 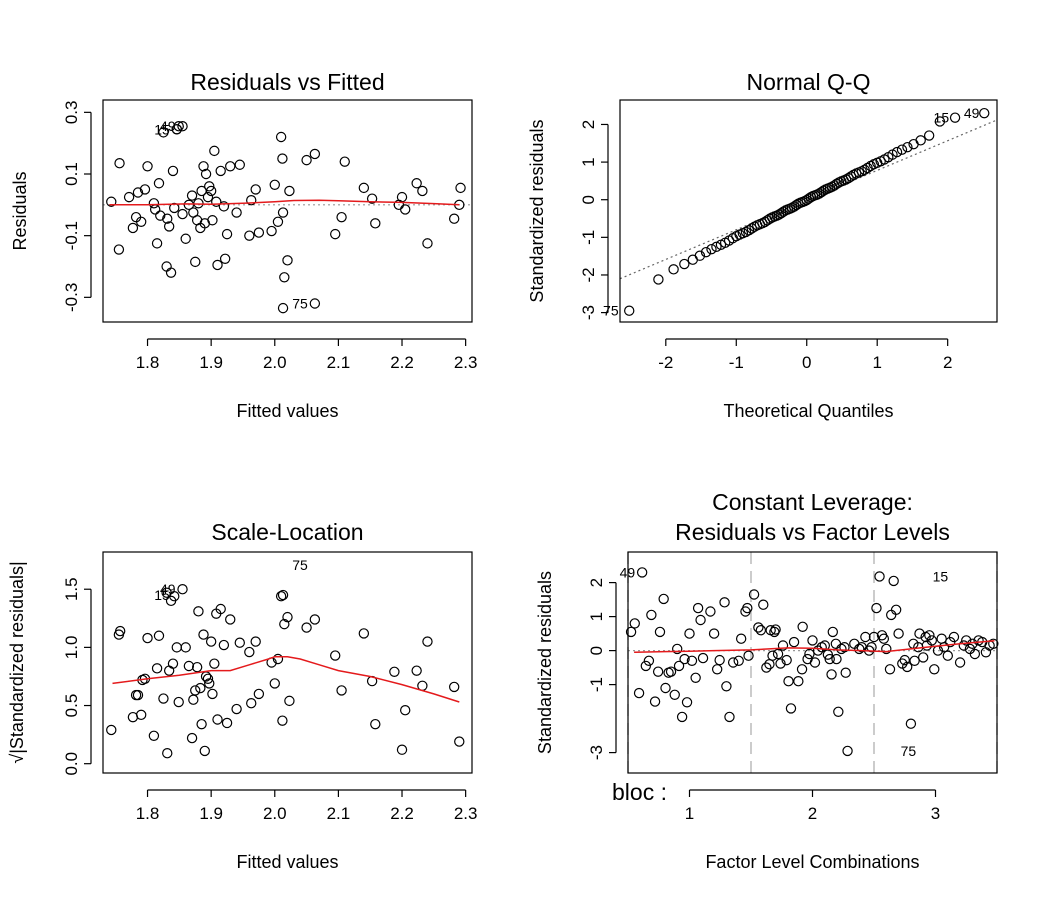 I want to click on y-axis-label: Residuals, so click(x=20, y=210).